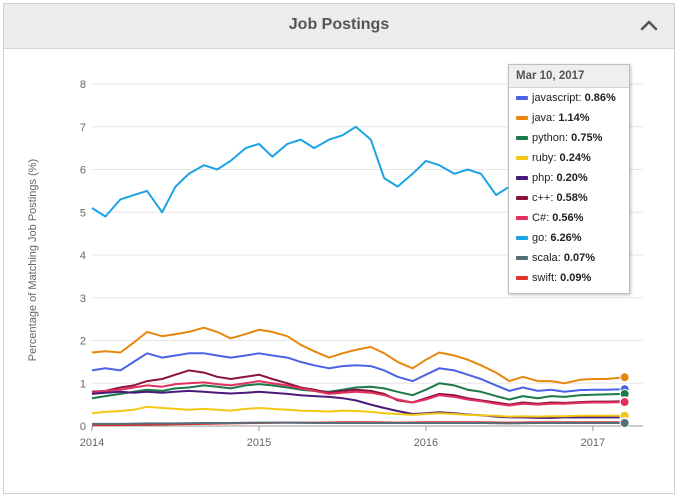  Describe the element at coordinates (83, 427) in the screenshot. I see `y-tick-label: 0` at that location.